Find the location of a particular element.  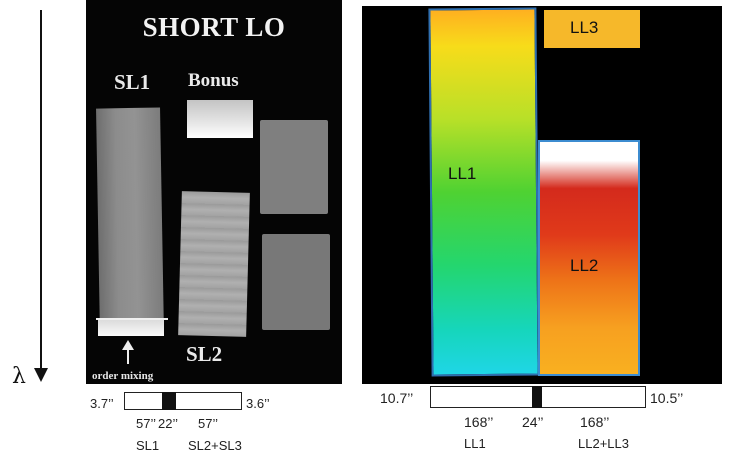

ll-gap-length: 24’’ is located at coordinates (533, 422).